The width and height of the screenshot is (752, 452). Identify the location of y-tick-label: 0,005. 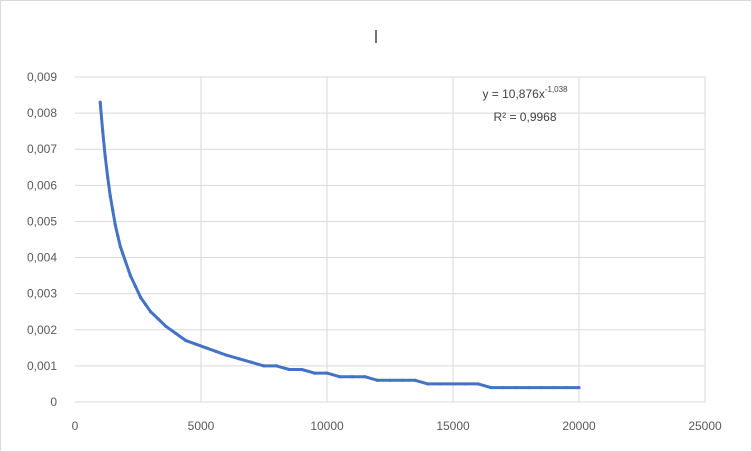
(42, 221).